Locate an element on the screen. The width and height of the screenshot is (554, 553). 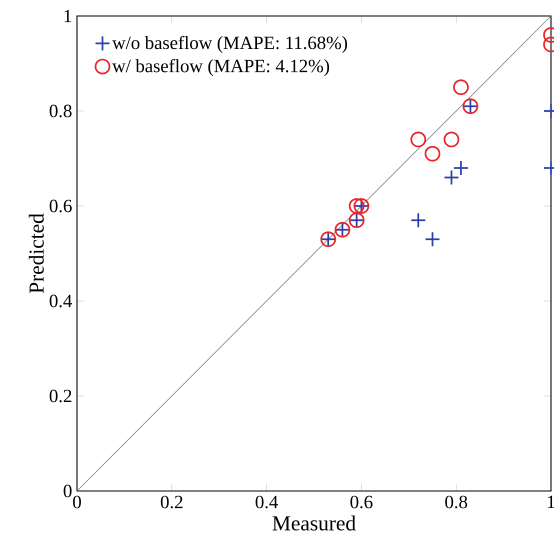
y-tick-label: 0.6 is located at coordinates (61, 206).